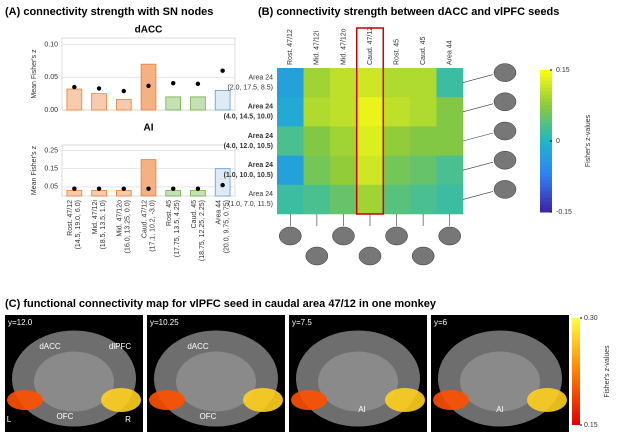 The height and width of the screenshot is (439, 617). What do you see at coordinates (51, 77) in the screenshot?
I see `y-tick-label: 0.05` at bounding box center [51, 77].